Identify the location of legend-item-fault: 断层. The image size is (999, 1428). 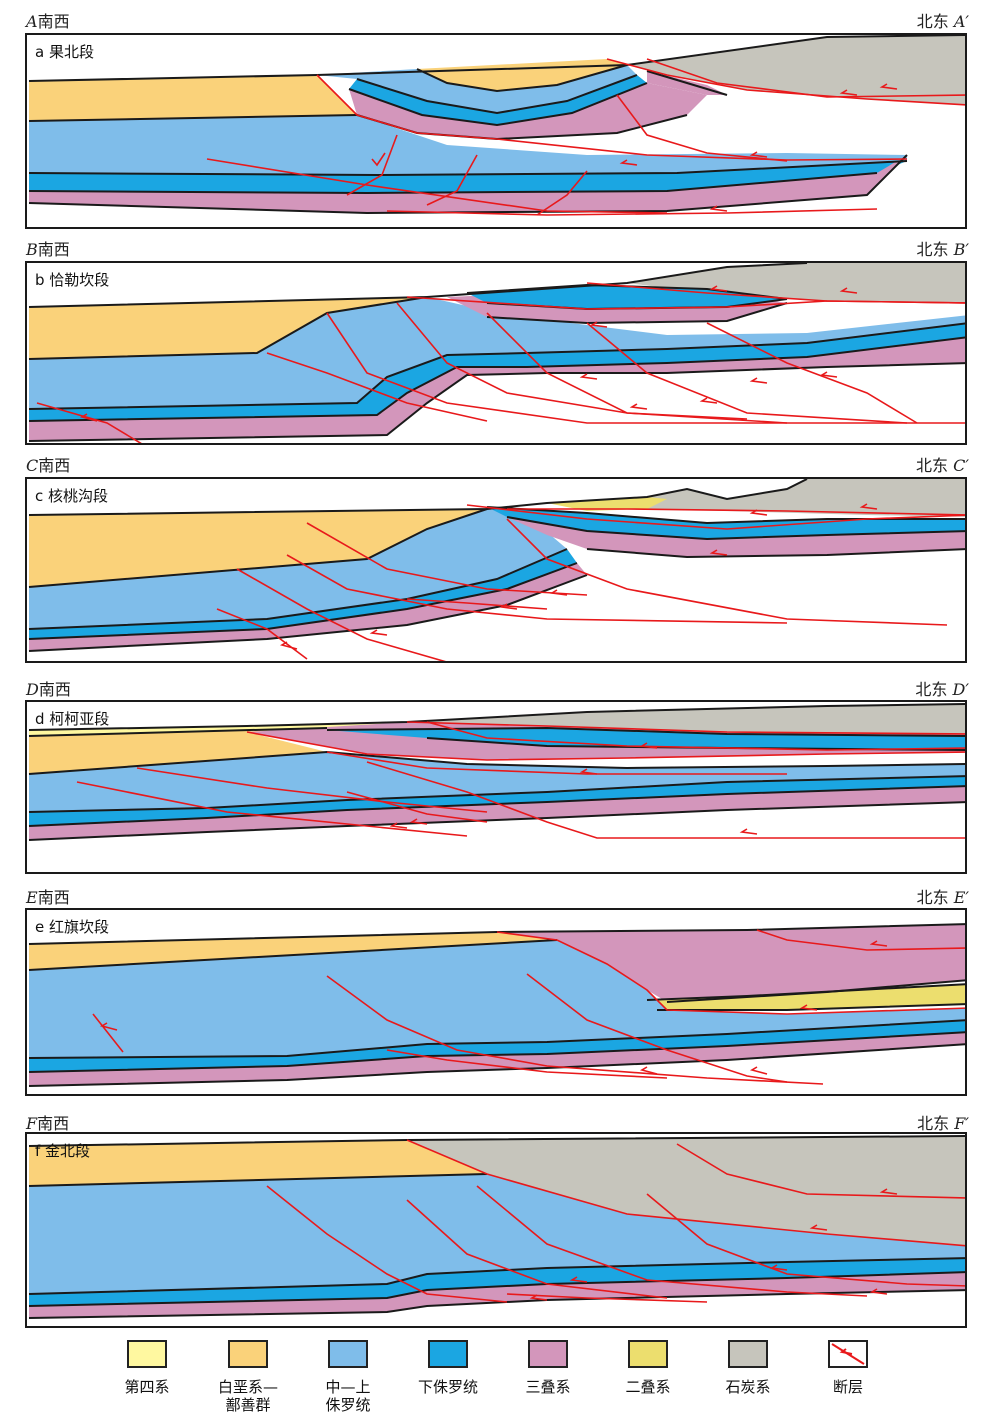
(848, 1368).